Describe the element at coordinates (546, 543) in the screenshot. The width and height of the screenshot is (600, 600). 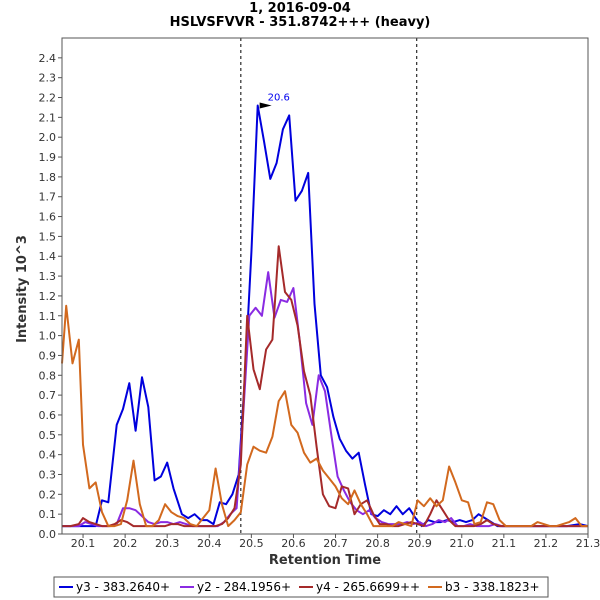
I see `x-tick-label: 21.2` at that location.